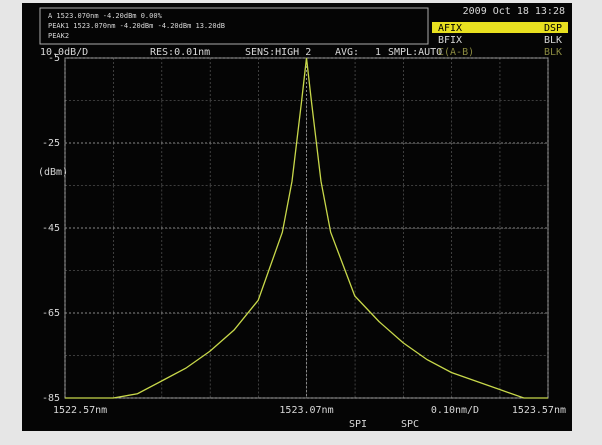 The width and height of the screenshot is (602, 445). I want to click on y-tick-label: -45, so click(51, 228).